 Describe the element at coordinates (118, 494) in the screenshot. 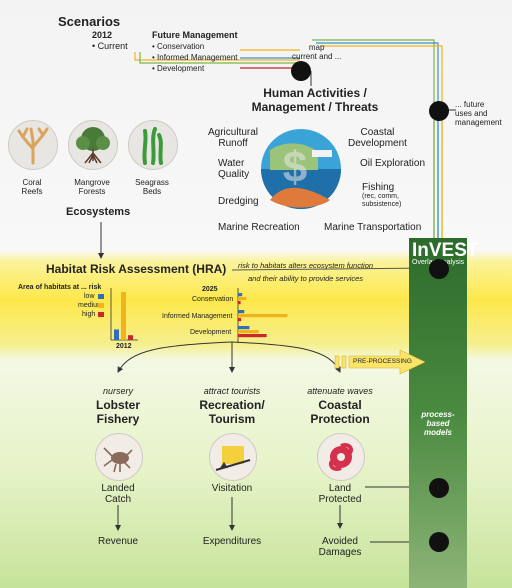

I see `service-1-metric: Landed Catch` at that location.